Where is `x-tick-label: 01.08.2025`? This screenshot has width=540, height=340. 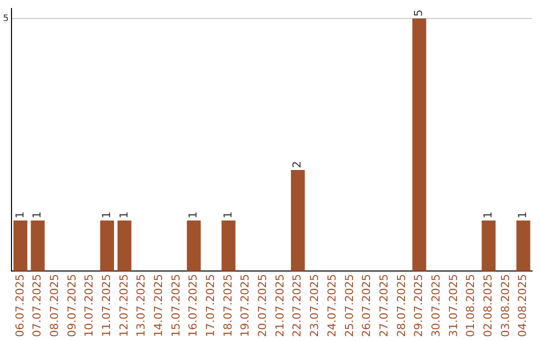
x-tick-label: 01.08.2025 is located at coordinates (471, 306).